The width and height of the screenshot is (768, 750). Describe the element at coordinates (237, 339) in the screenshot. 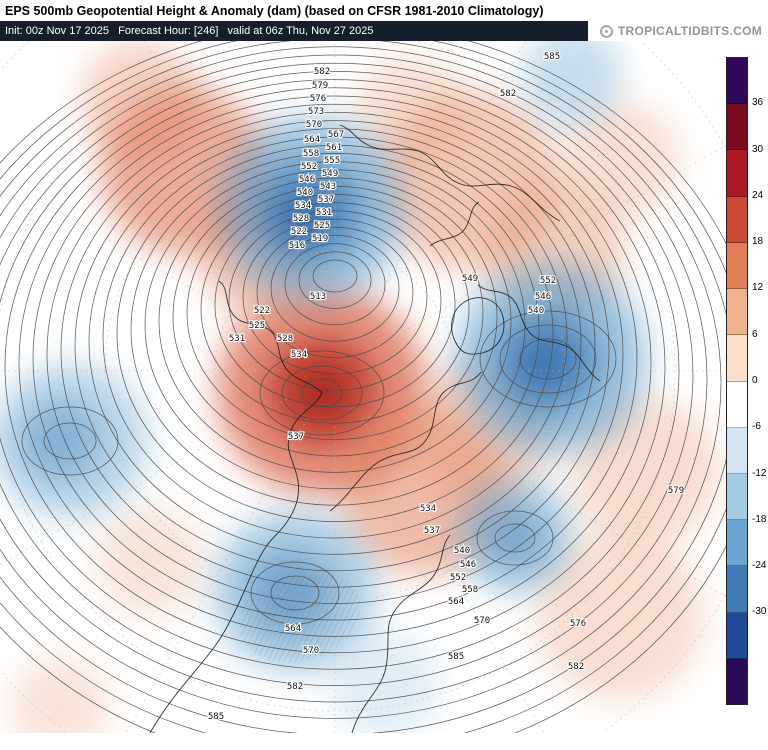

I see `contour-label: 531` at that location.